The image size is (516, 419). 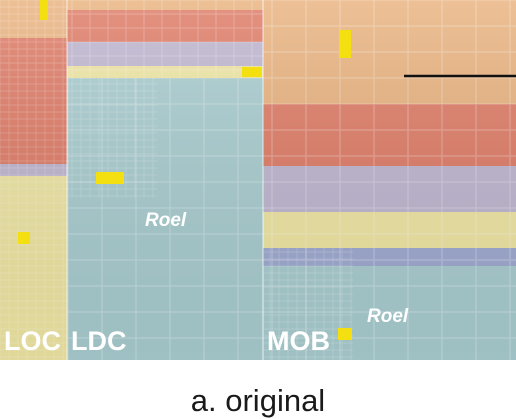 What do you see at coordinates (166, 220) in the screenshot?
I see `roel-label-ldc: Roel` at bounding box center [166, 220].